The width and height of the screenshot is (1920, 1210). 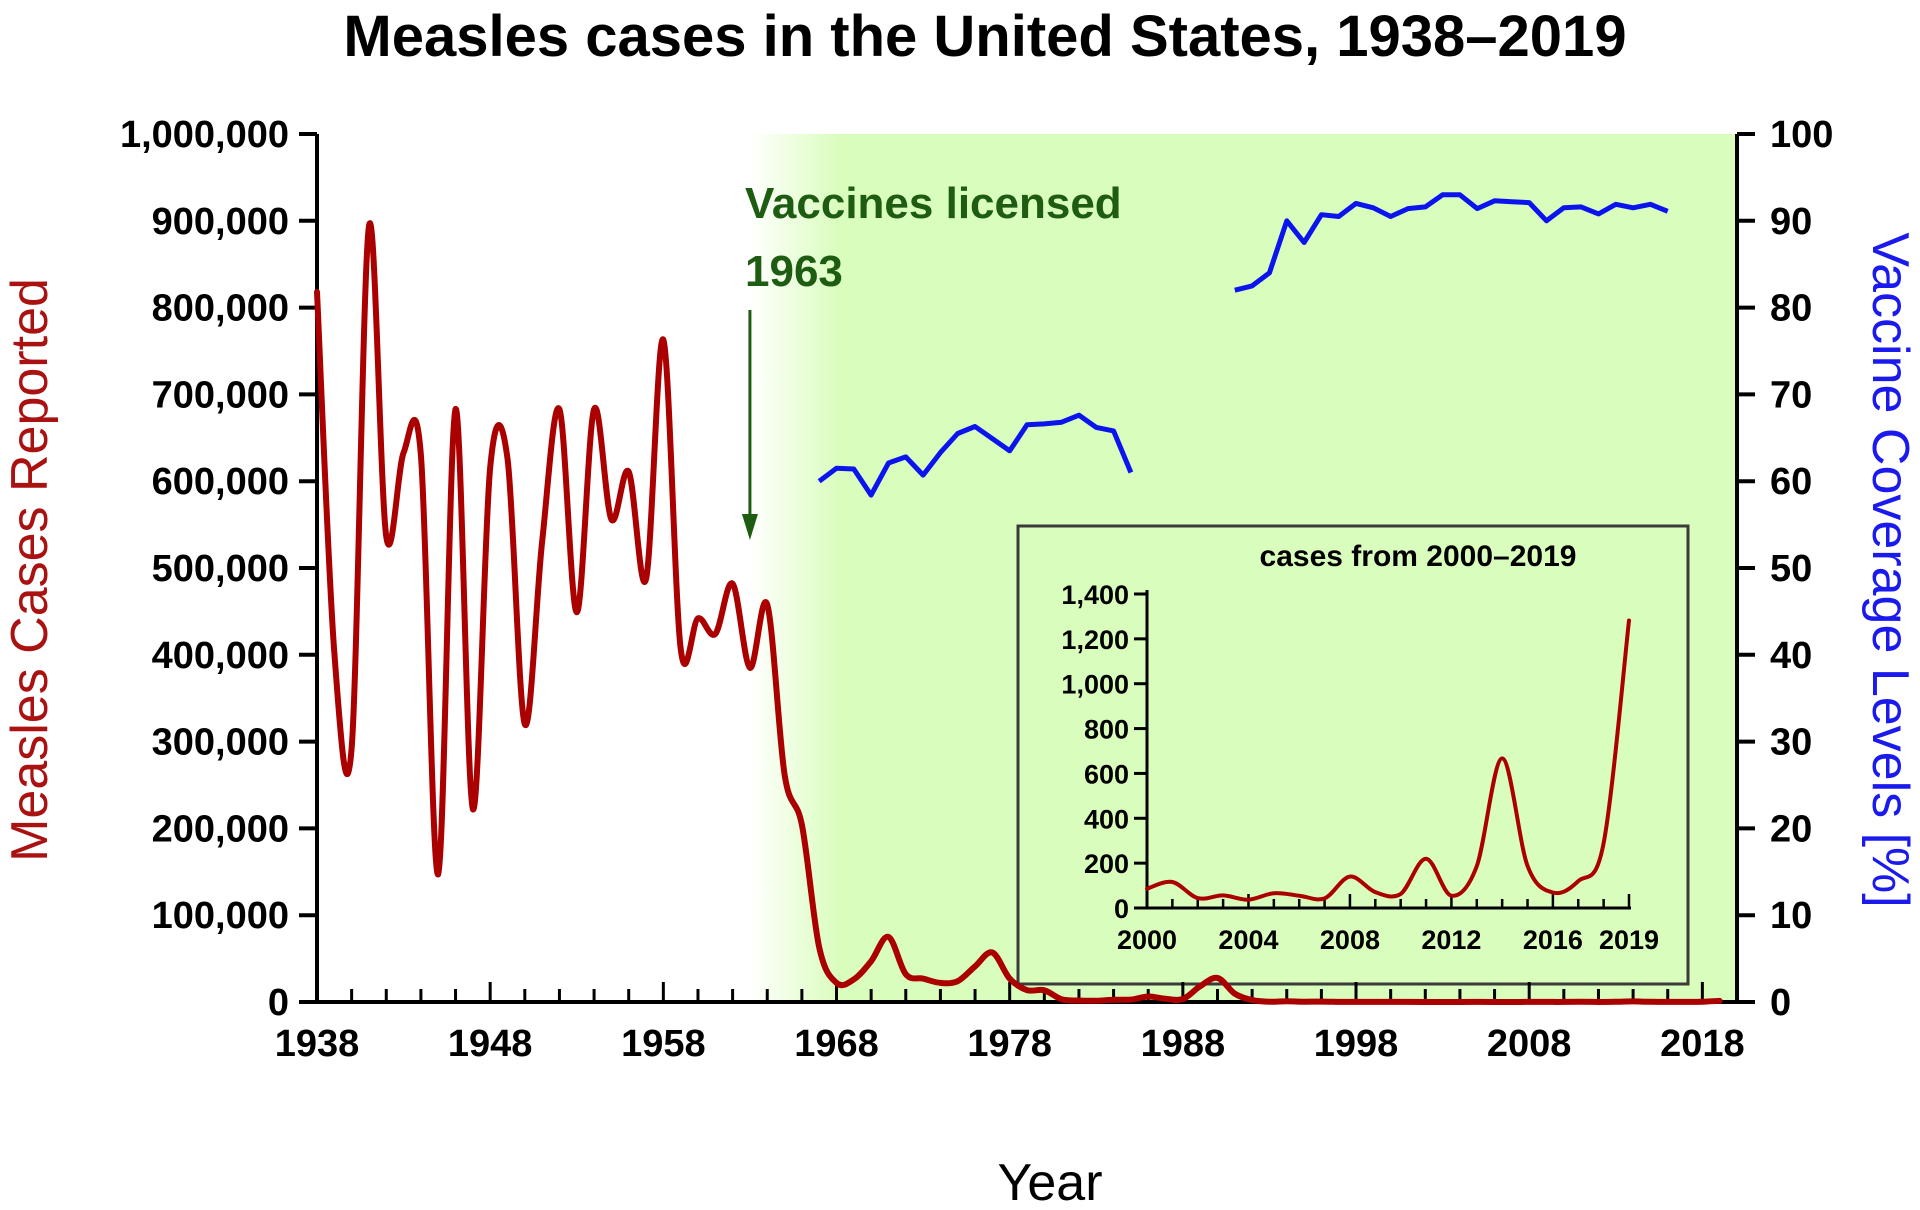 What do you see at coordinates (1553, 940) in the screenshot?
I see `inset-x-tick-label: 2016` at bounding box center [1553, 940].